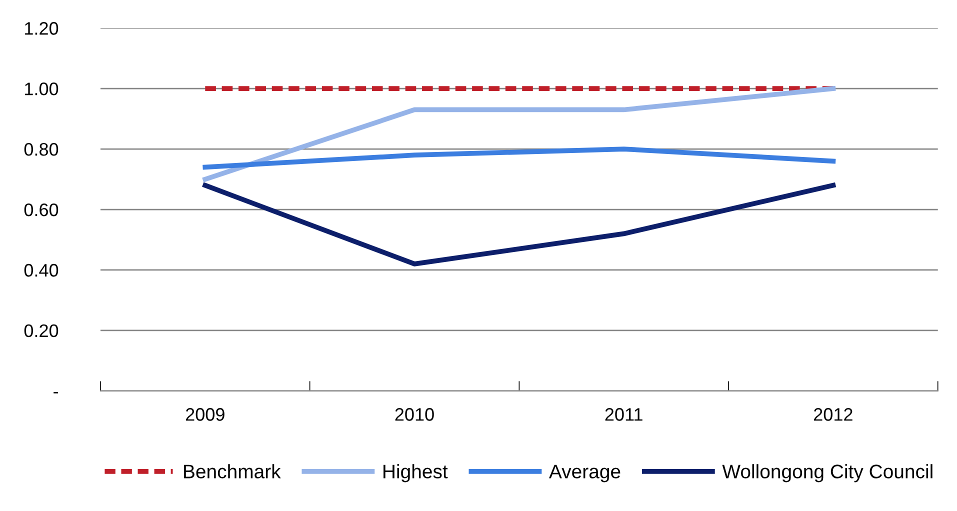 The width and height of the screenshot is (957, 511). What do you see at coordinates (232, 471) in the screenshot?
I see `legend-label: Benchmark` at bounding box center [232, 471].